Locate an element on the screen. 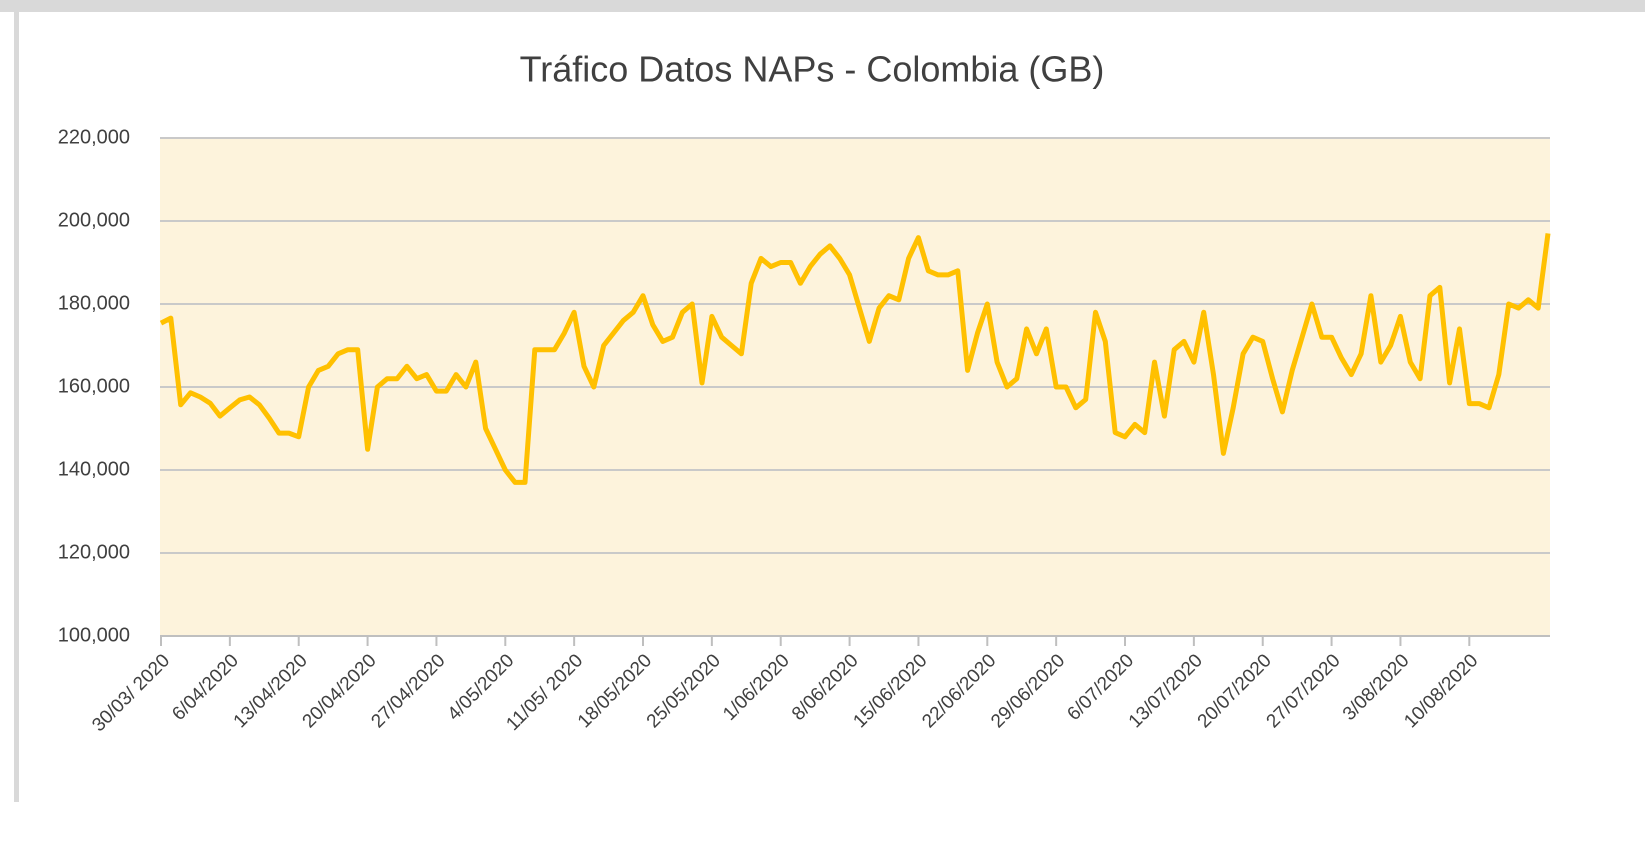  x-tick-label: 10/08/2020 is located at coordinates (1441, 691).